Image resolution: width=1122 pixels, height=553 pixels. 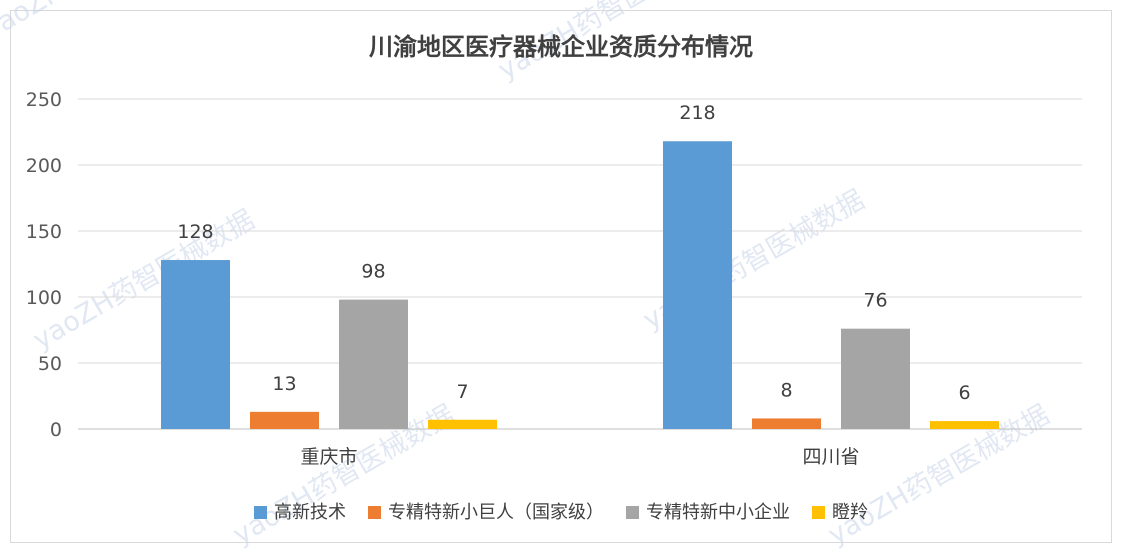 What do you see at coordinates (786, 390) in the screenshot?
I see `data-label-1-1: 8` at bounding box center [786, 390].